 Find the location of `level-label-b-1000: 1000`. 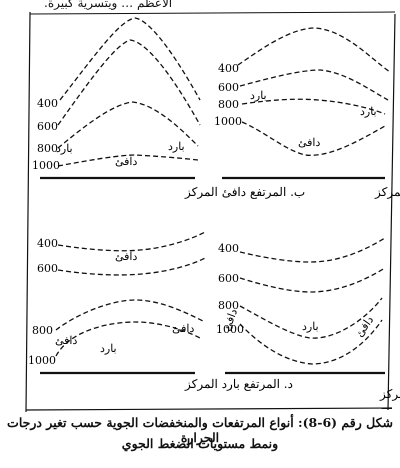

level-label-b-1000: 1000 is located at coordinates (46, 165).